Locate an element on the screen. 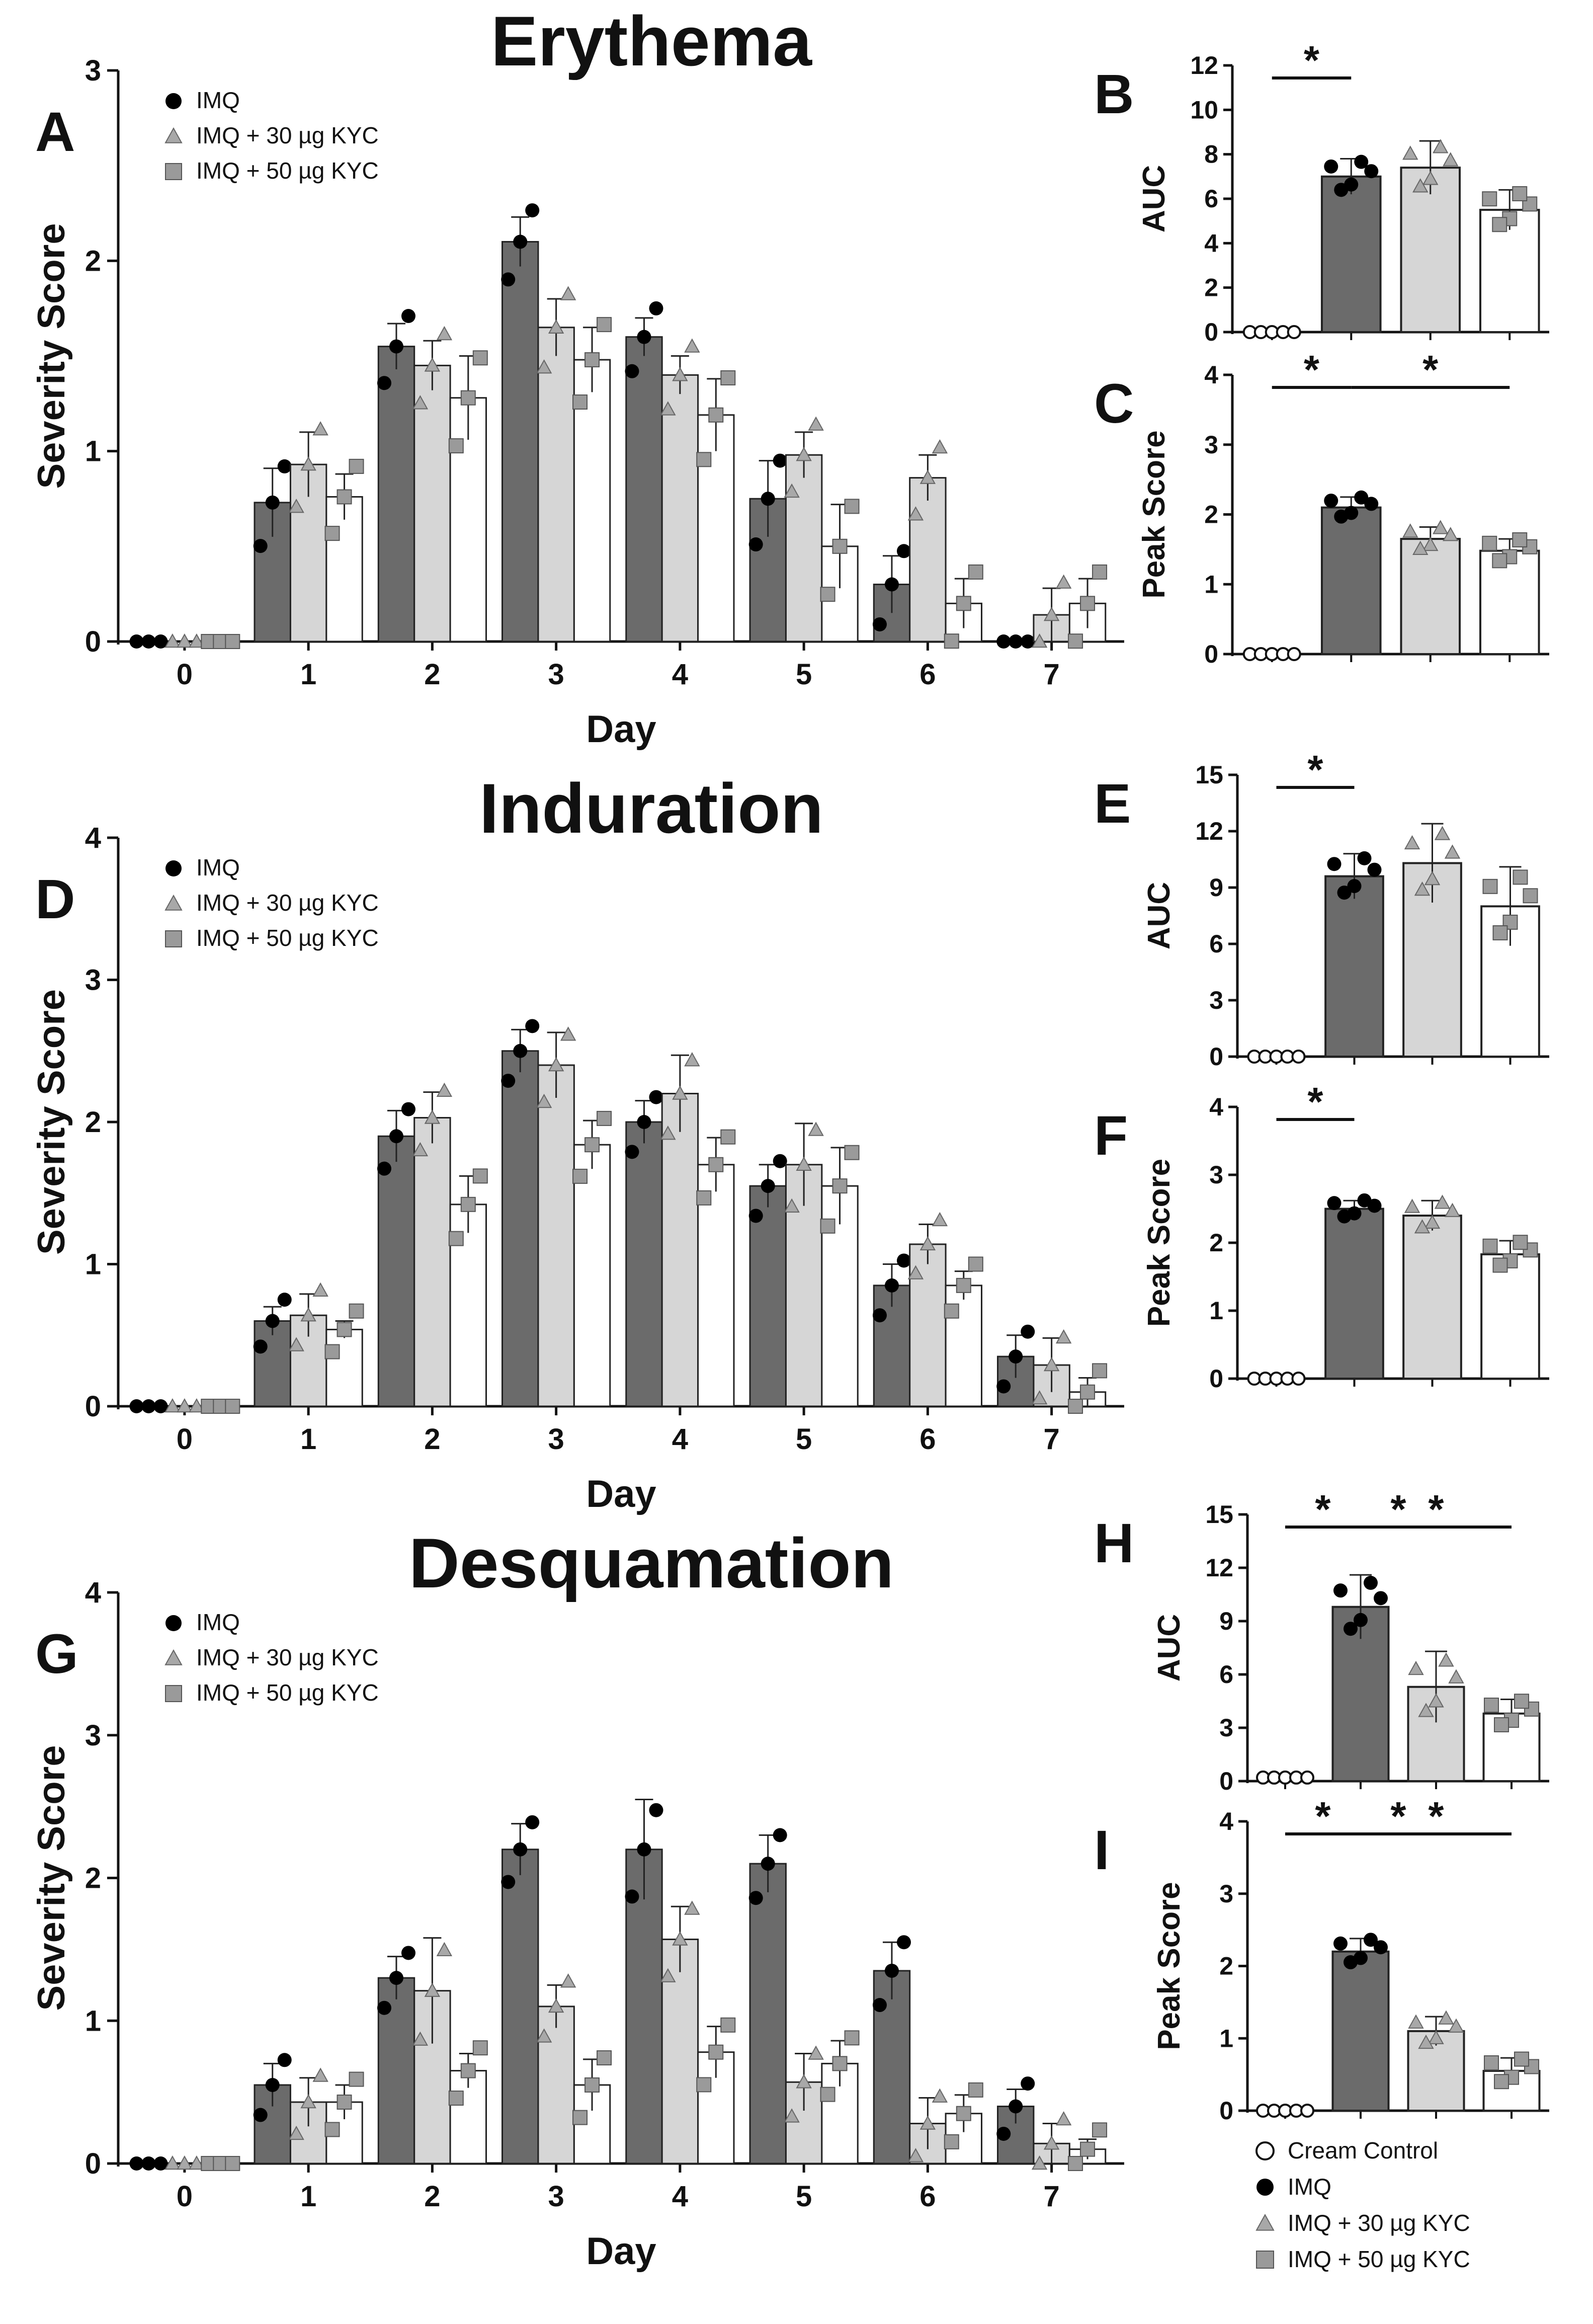  a-chart-title: Erythema is located at coordinates (651, 41).